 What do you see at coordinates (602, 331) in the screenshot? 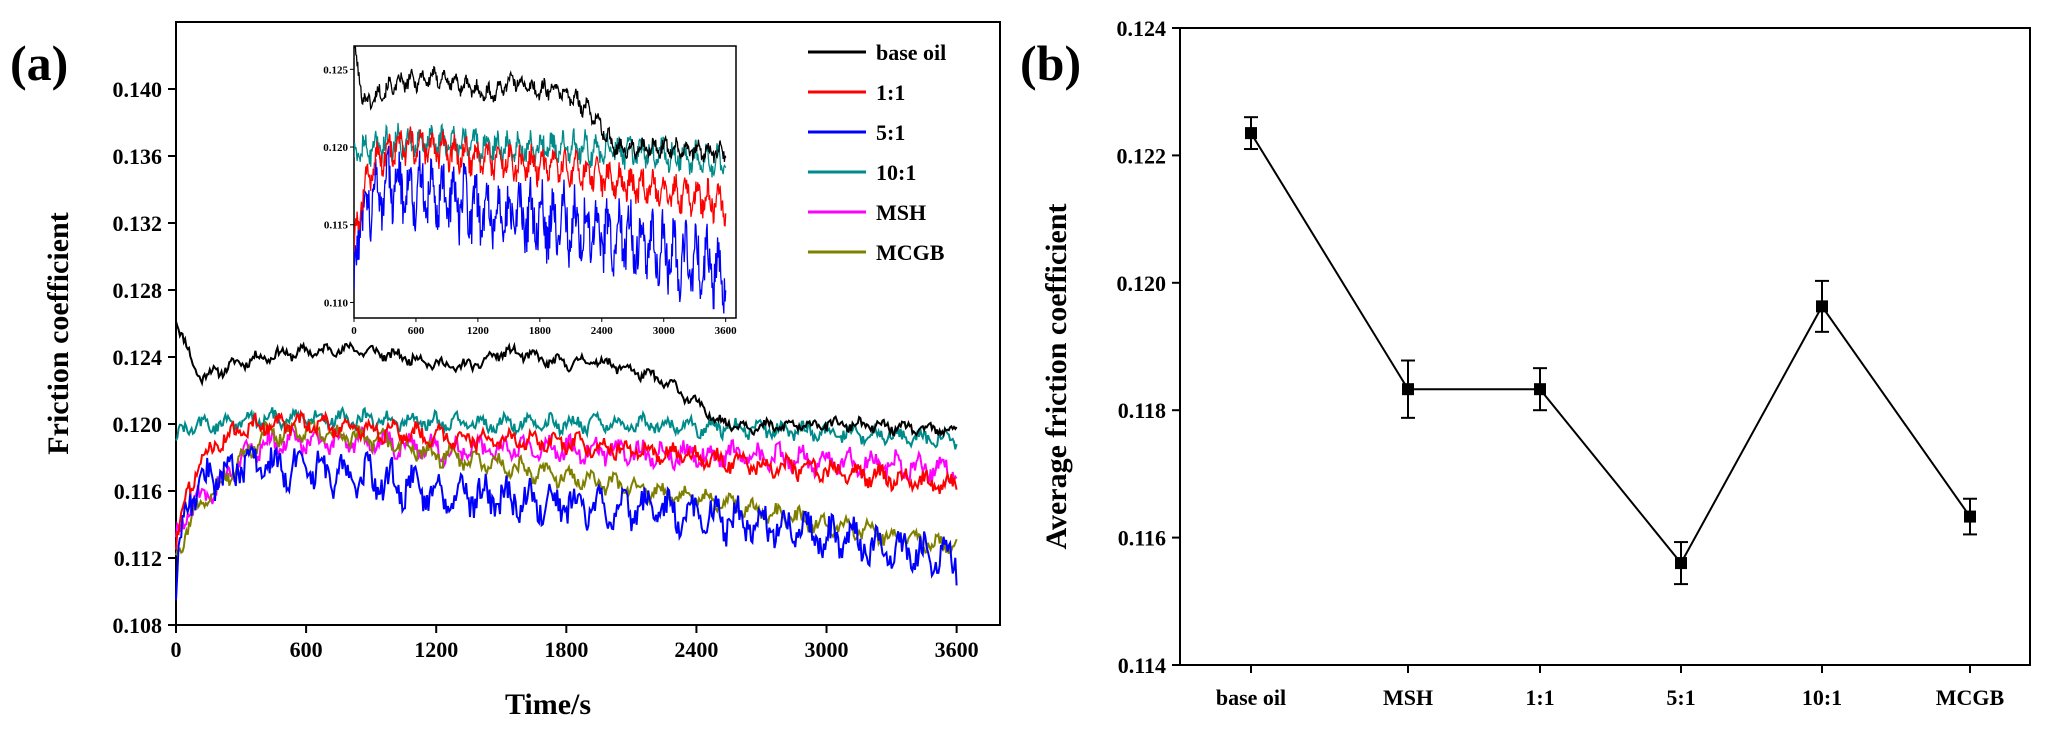
I see `inset-x-tick-label: 2400` at bounding box center [602, 331].